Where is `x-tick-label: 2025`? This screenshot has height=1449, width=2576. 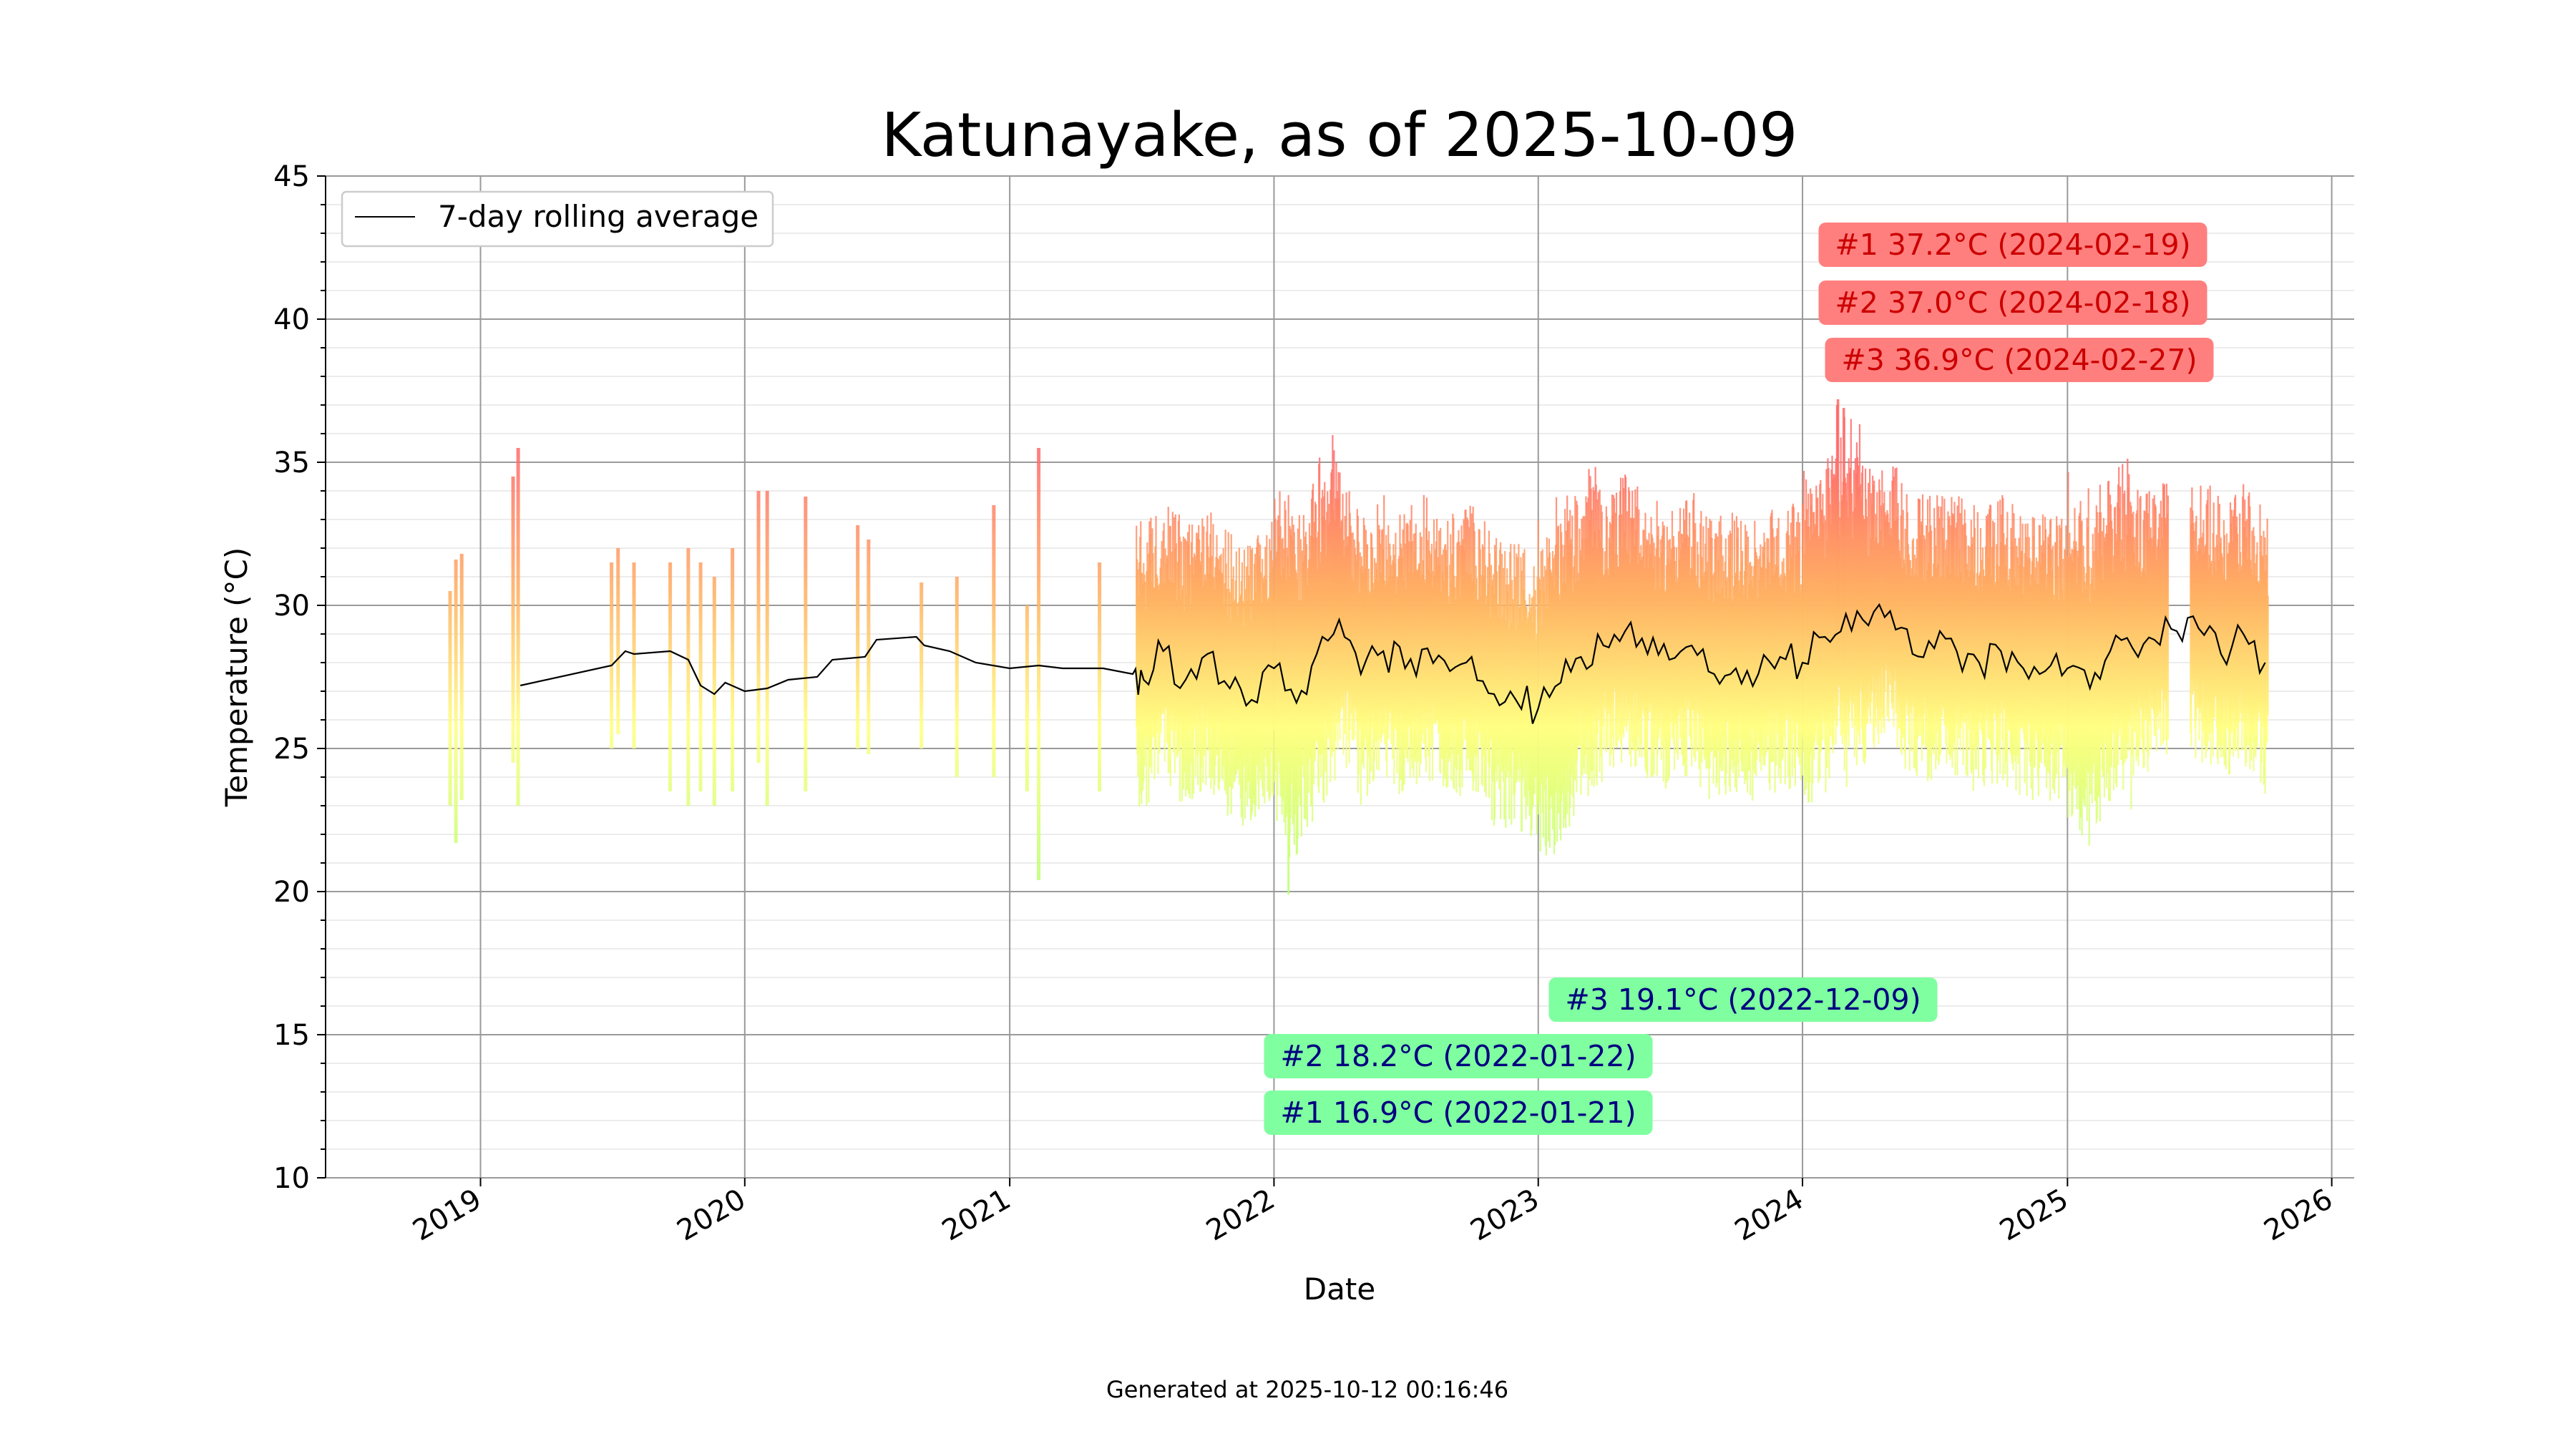
x-tick-label: 2025 is located at coordinates (2034, 1215).